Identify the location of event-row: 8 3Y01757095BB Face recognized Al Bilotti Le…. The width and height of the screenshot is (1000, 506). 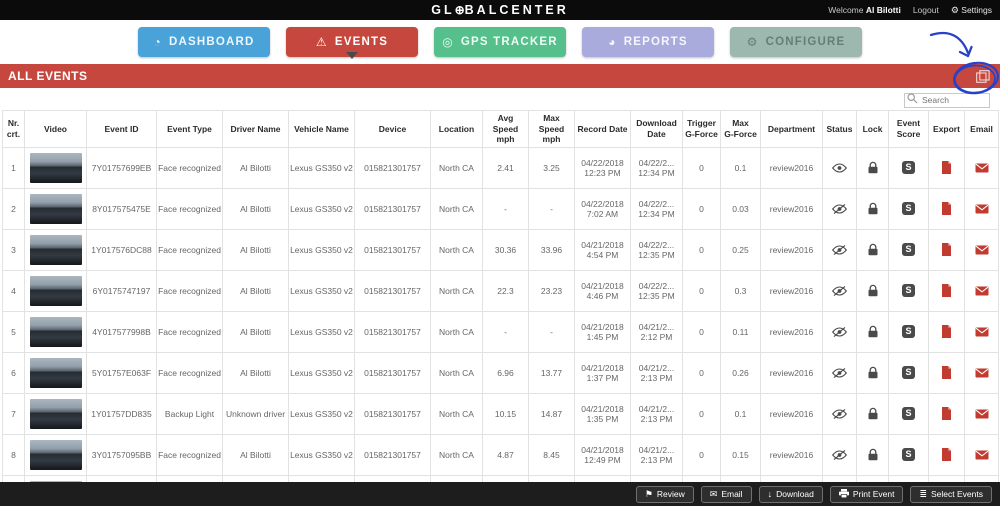
(500, 454).